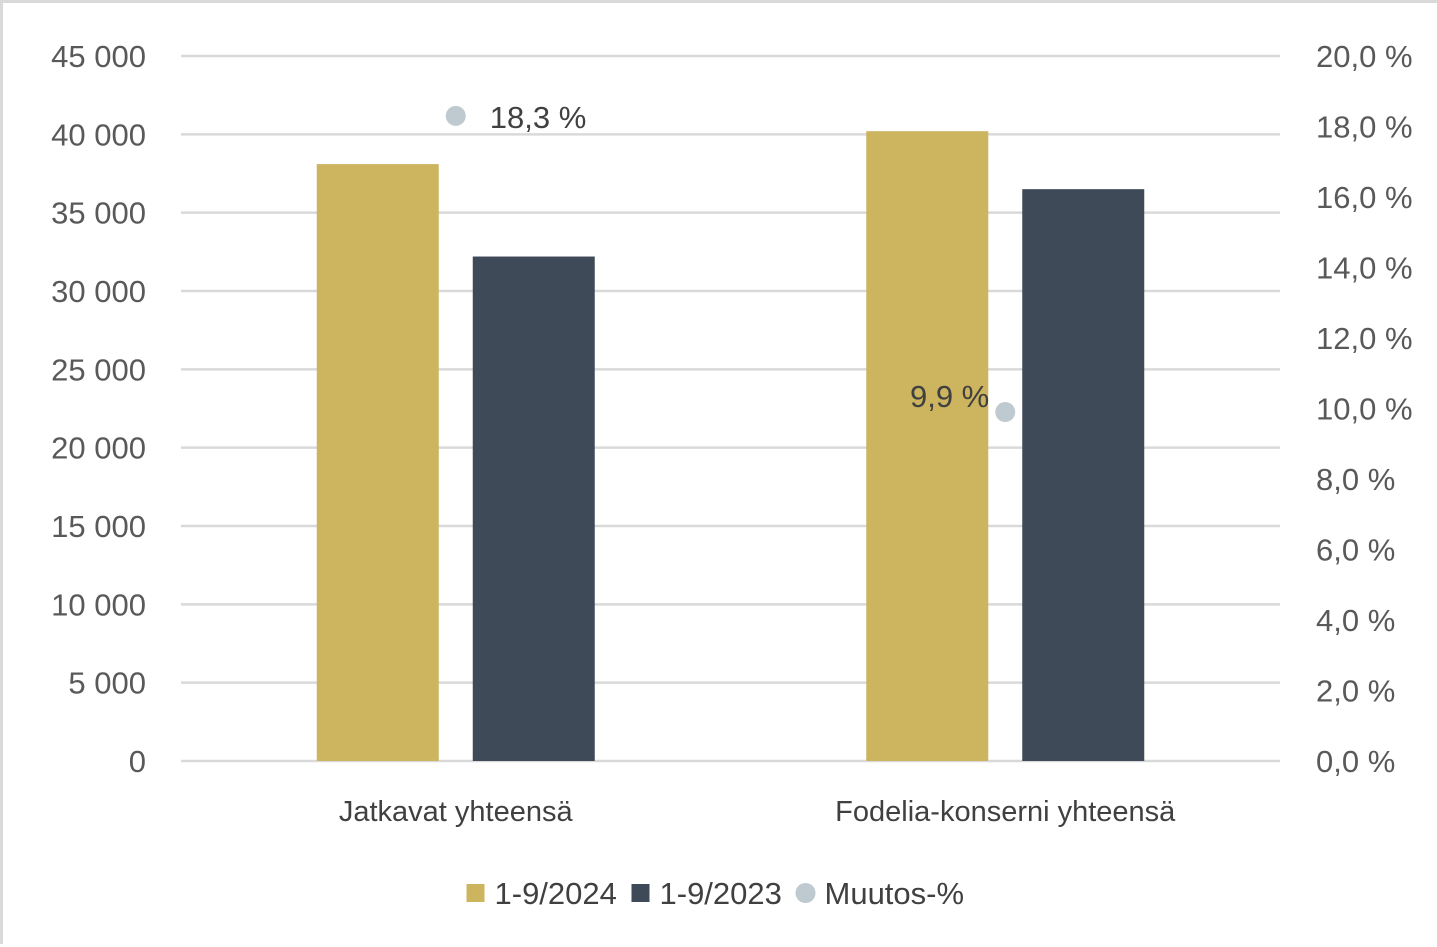  What do you see at coordinates (949, 396) in the screenshot?
I see `data-label: 9,9 %` at bounding box center [949, 396].